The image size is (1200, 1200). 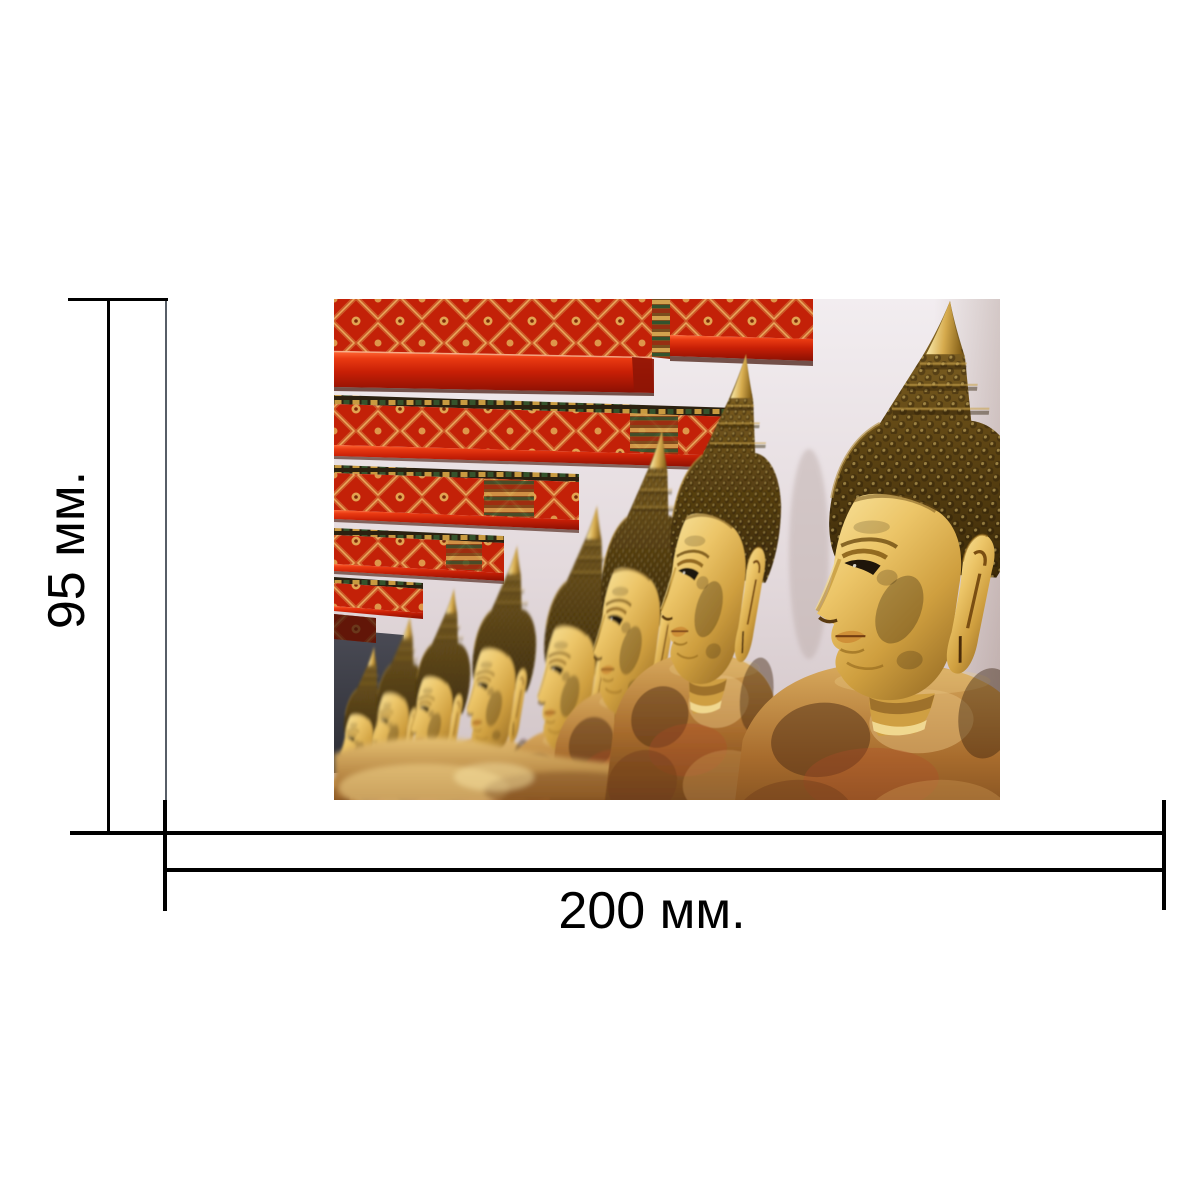 I want to click on height-top-tick, so click(x=118, y=299).